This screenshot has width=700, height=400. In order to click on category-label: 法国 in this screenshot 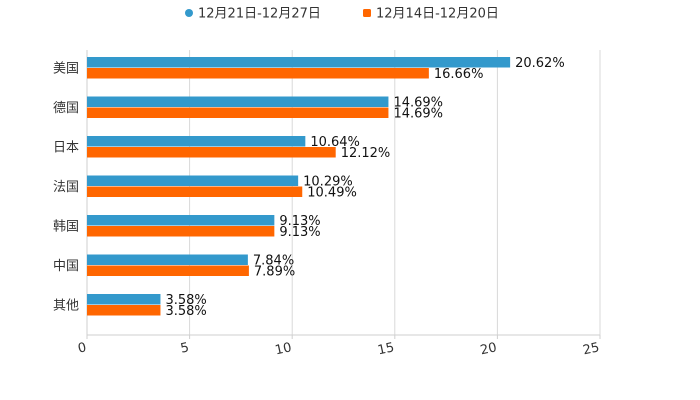, I will do `click(66, 187)`.